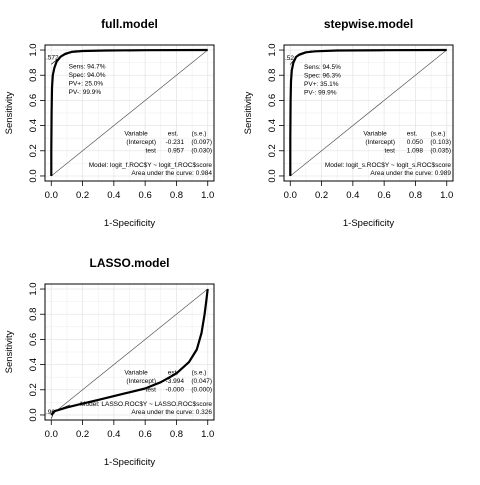 This screenshot has width=480, height=485. I want to click on chart-title: stepwise.model, so click(368, 24).